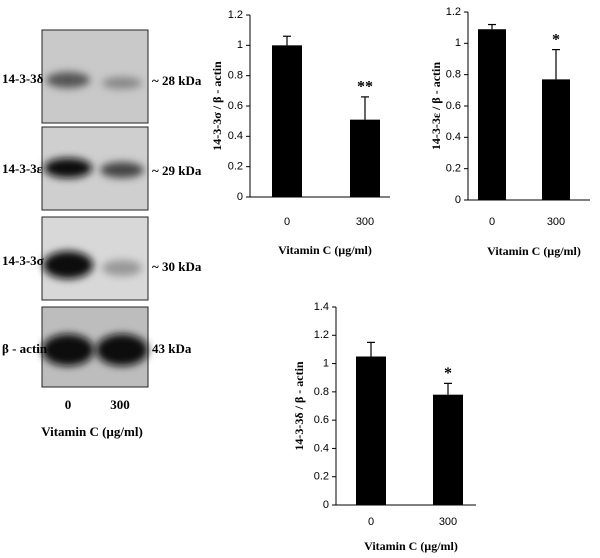  What do you see at coordinates (177, 266) in the screenshot?
I see `size-label: ~ 30 kDa` at bounding box center [177, 266].